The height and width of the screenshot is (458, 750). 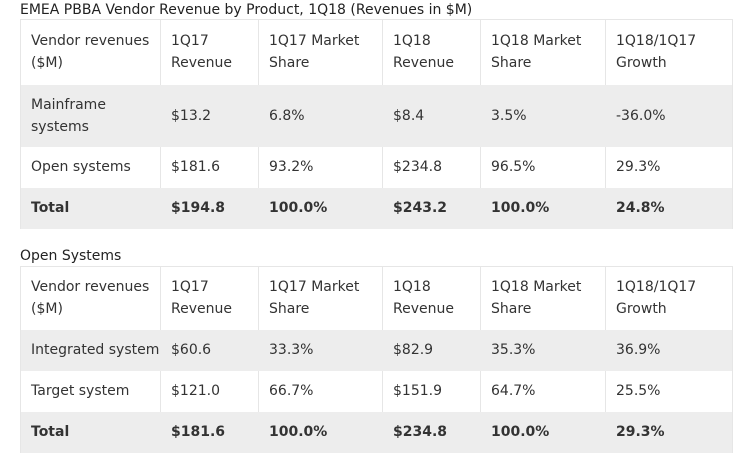 I want to click on table-cell: Target system, so click(x=90, y=391).